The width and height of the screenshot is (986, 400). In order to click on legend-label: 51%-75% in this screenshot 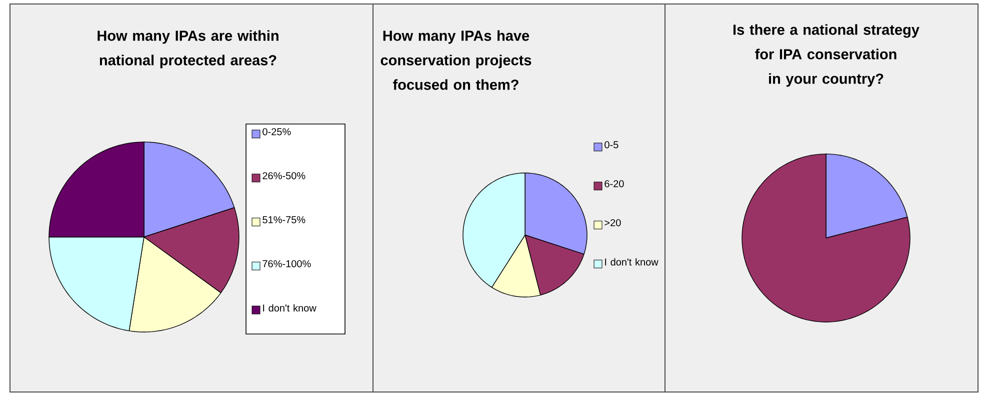, I will do `click(284, 220)`.